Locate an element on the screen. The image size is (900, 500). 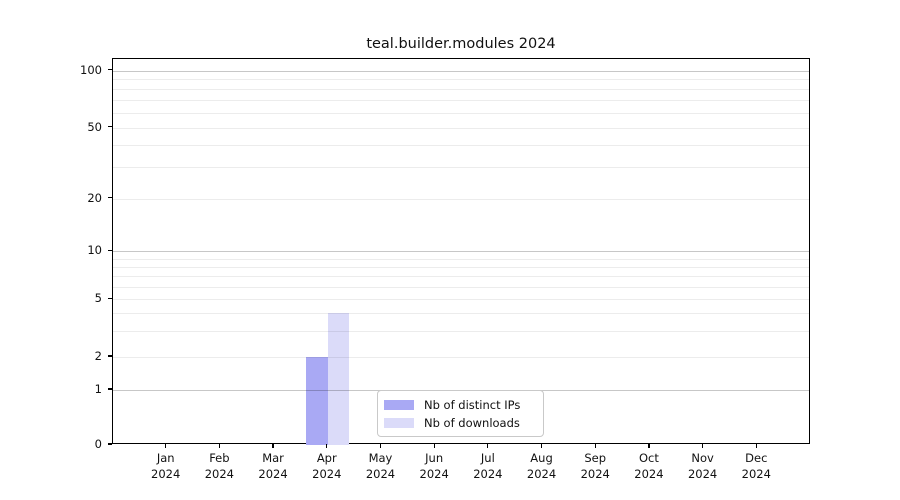
legend: Nb of distinct IPs Nb of downloads is located at coordinates (460, 413).